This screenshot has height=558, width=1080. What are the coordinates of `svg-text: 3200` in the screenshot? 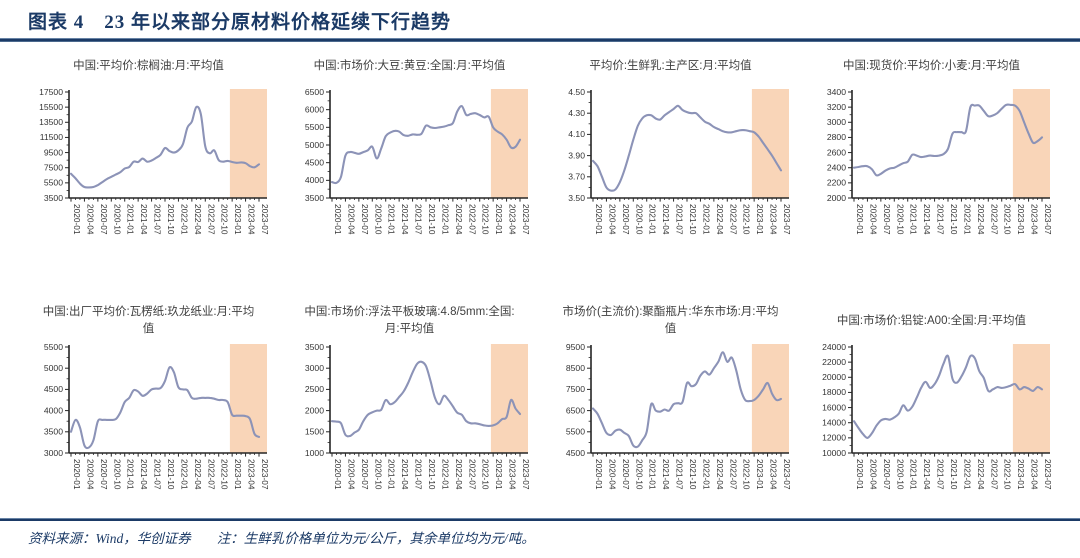 It's located at (835, 107).